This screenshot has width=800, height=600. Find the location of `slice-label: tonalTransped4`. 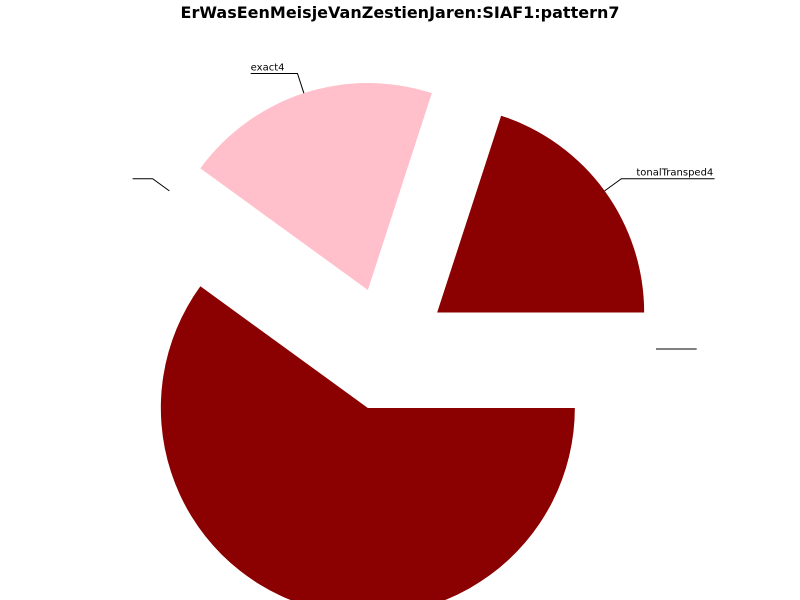

slice-label: tonalTransped4 is located at coordinates (674, 173).